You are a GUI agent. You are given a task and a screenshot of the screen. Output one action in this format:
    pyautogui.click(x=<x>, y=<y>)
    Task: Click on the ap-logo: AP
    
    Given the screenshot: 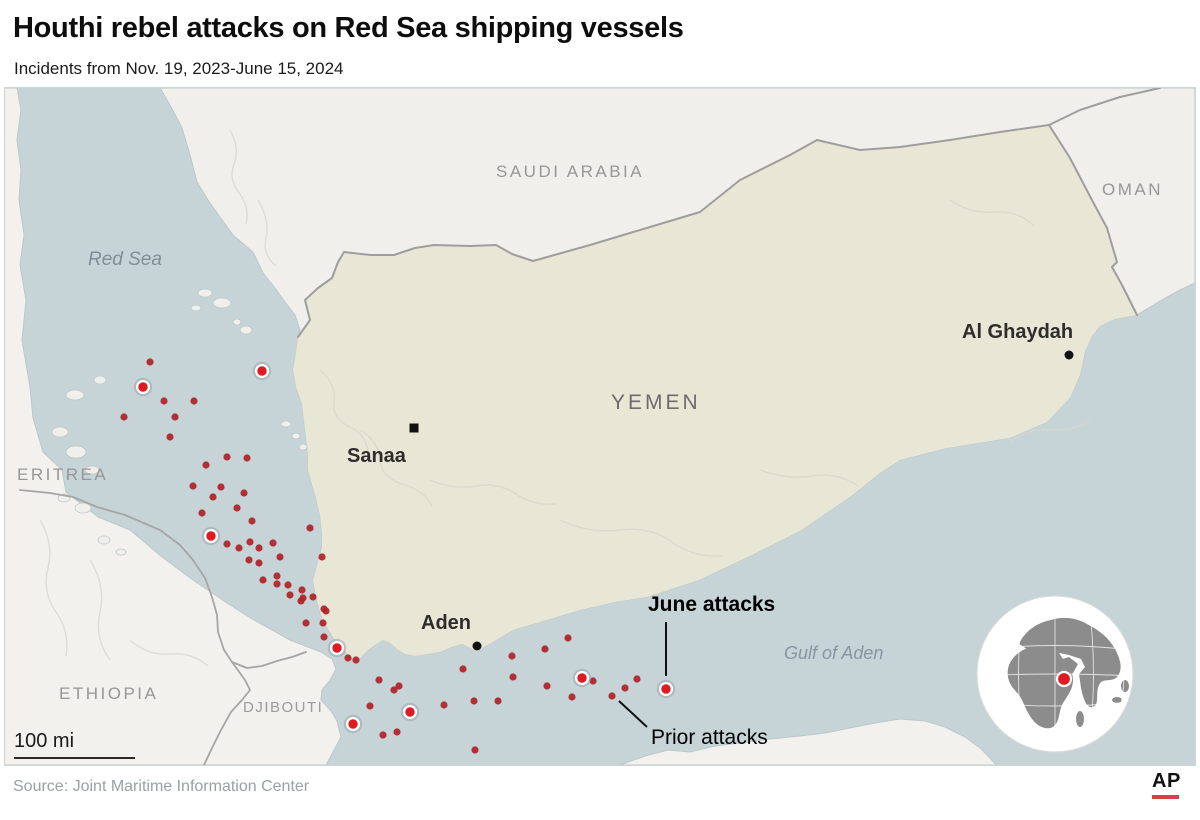 What is the action you would take?
    pyautogui.click(x=1167, y=784)
    